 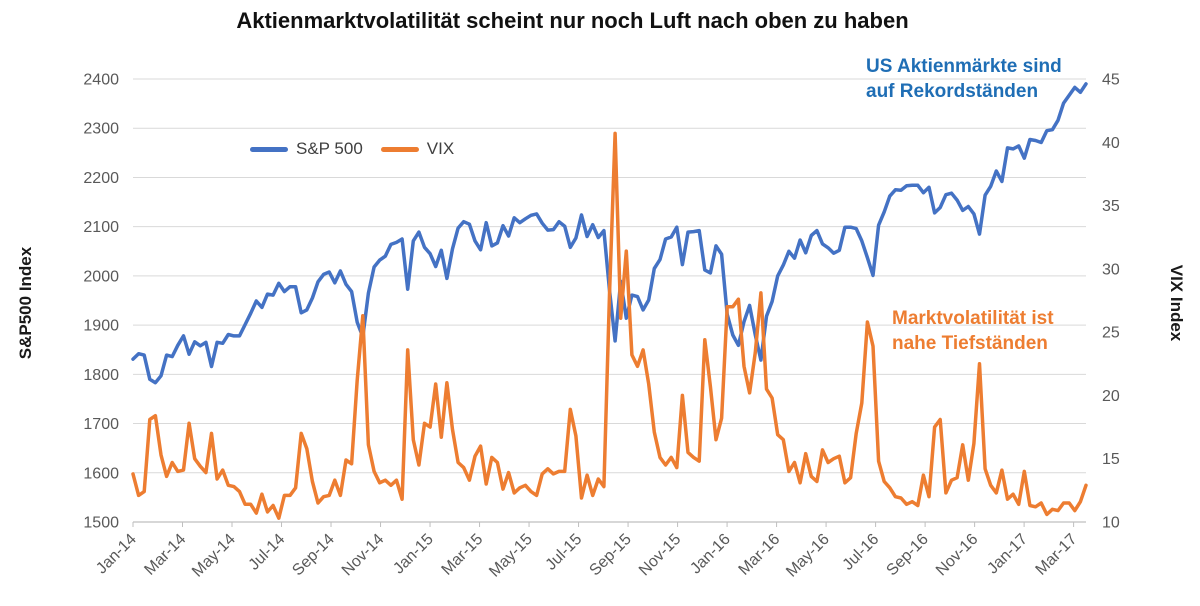 I want to click on x-axis-tick-label: May-15, so click(x=511, y=556).